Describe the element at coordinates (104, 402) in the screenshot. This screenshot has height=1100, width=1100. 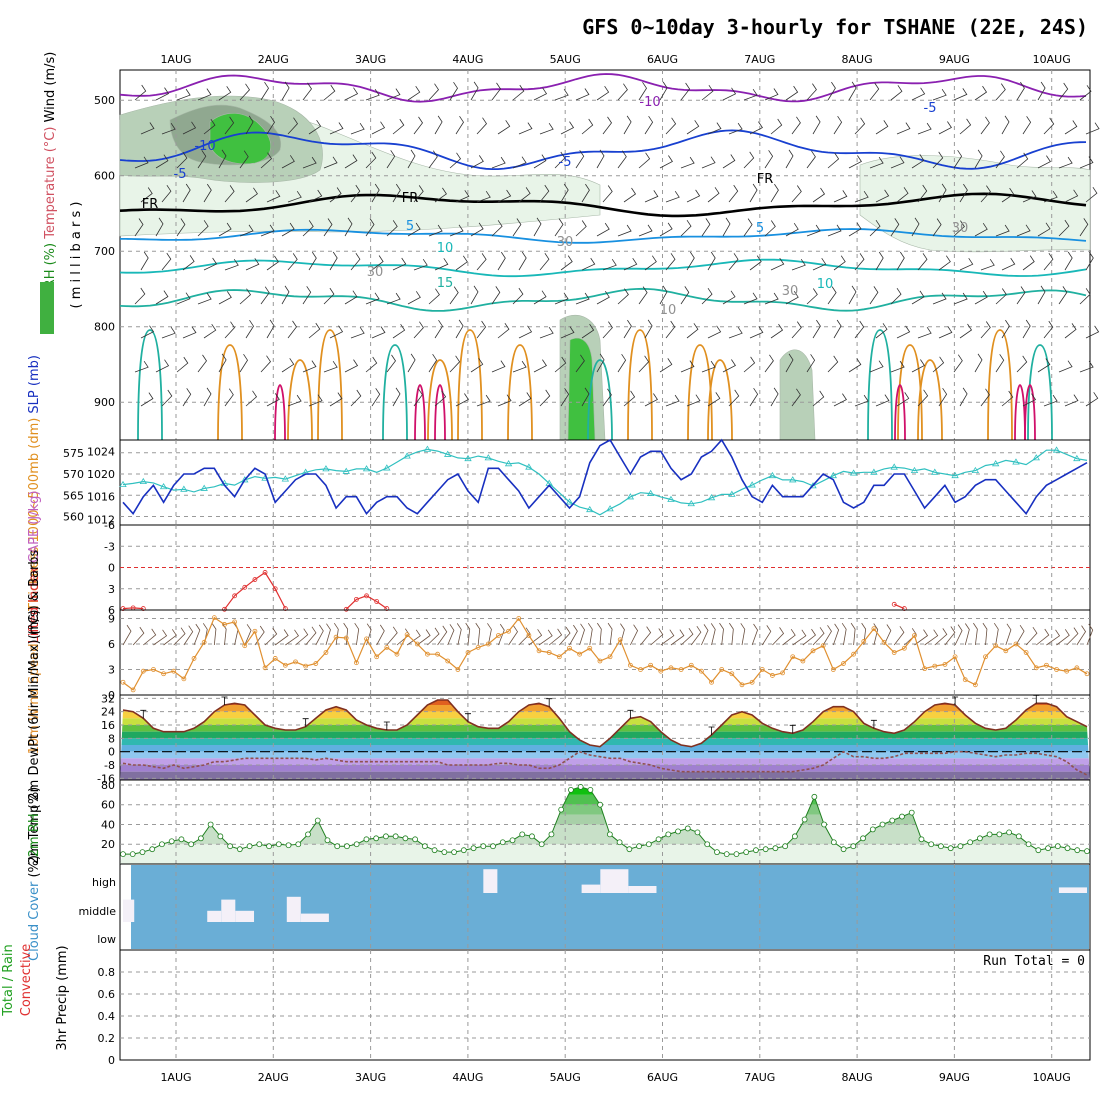
I see `y-tick-label: 900` at that location.